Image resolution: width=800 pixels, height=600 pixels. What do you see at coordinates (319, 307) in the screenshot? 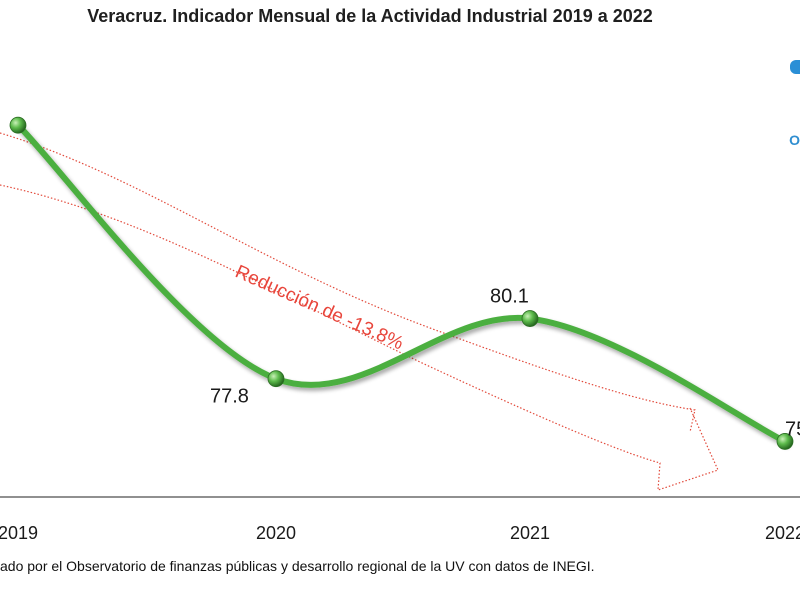
I see `reduction-annotation: Reducción de -13.8%` at bounding box center [319, 307].